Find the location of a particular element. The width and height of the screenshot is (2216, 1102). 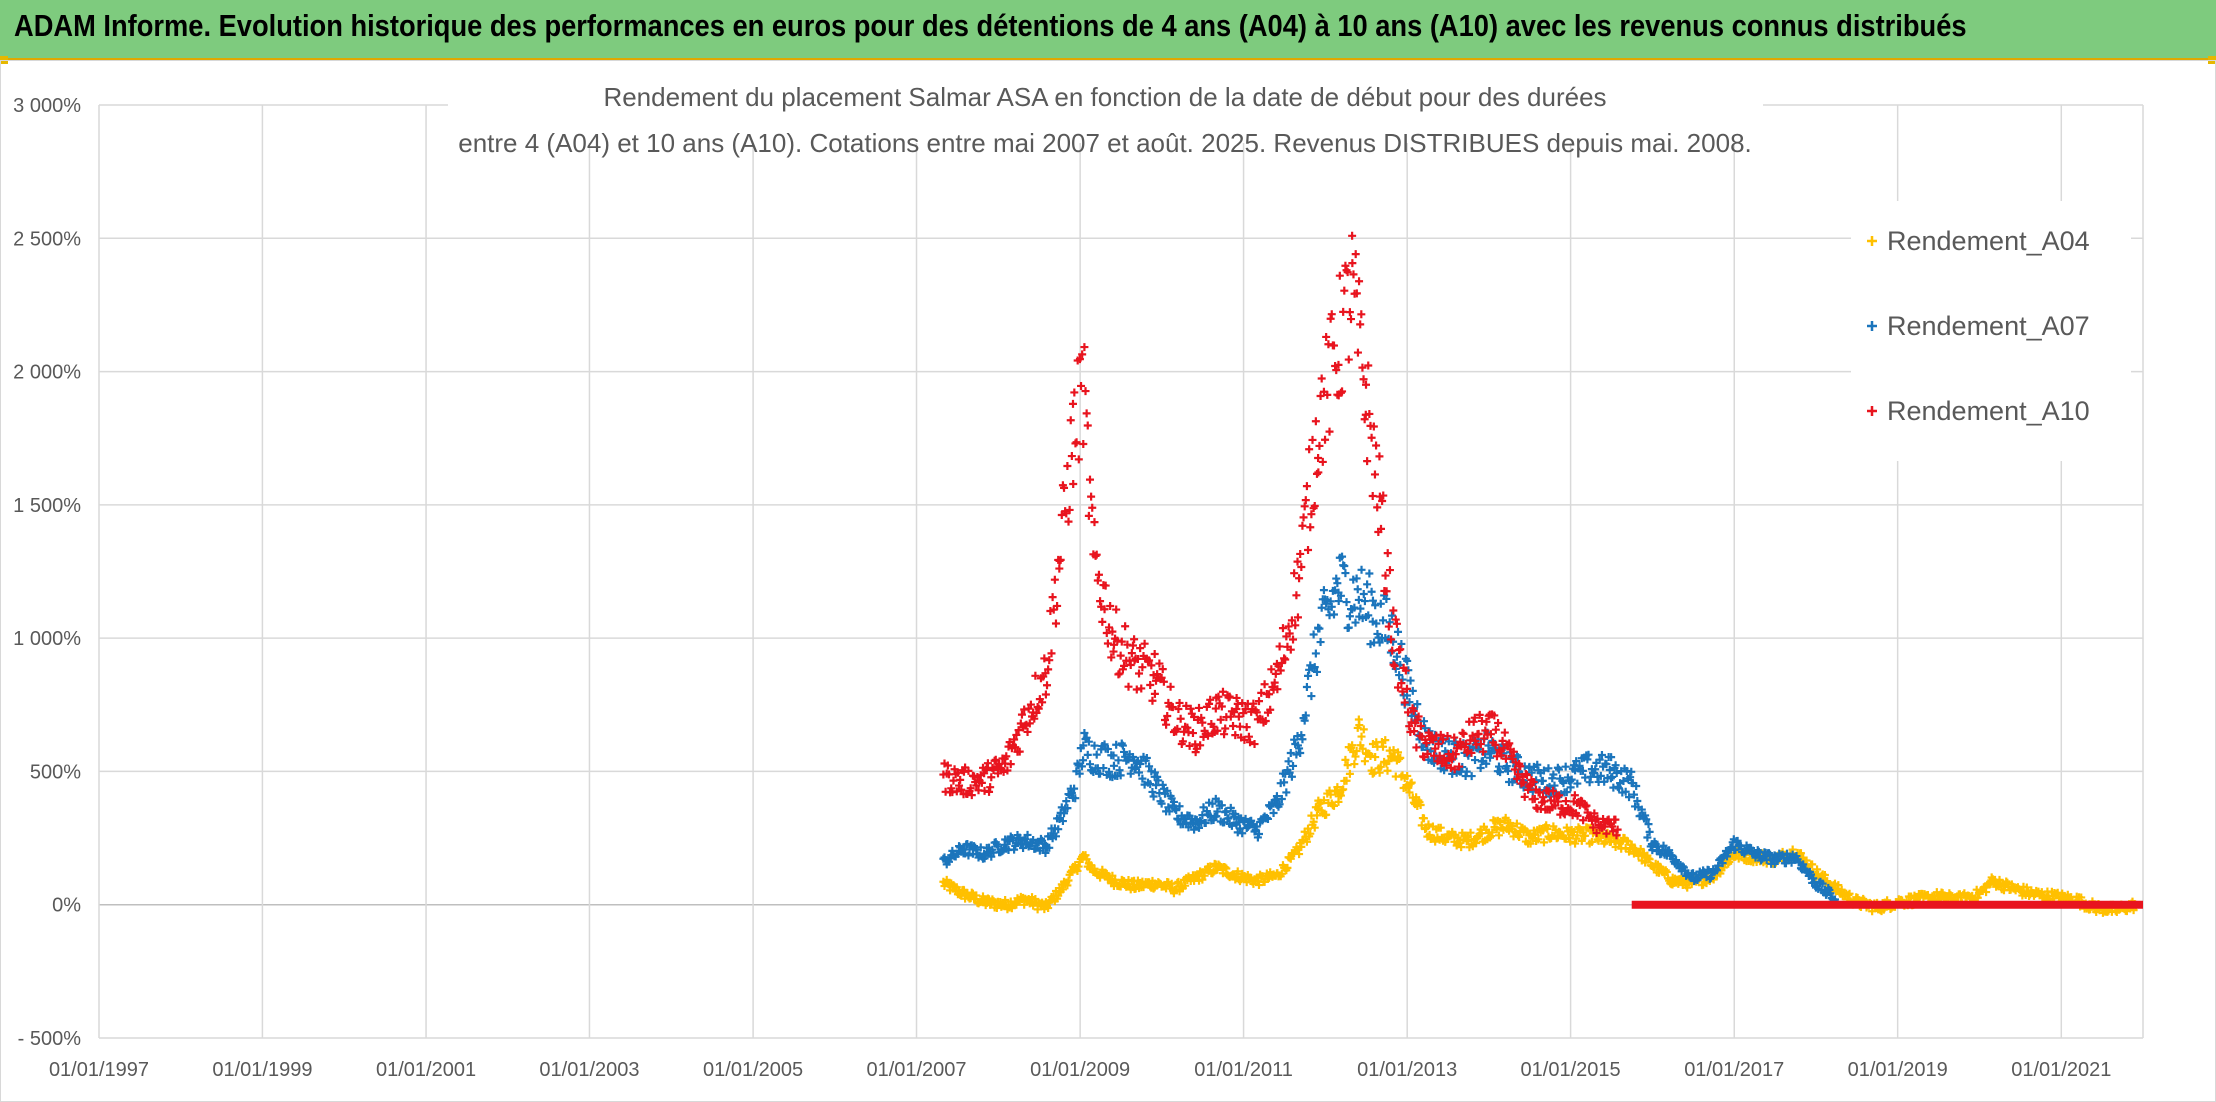

x-tick-label: 01/01/2021 is located at coordinates (2061, 1070).